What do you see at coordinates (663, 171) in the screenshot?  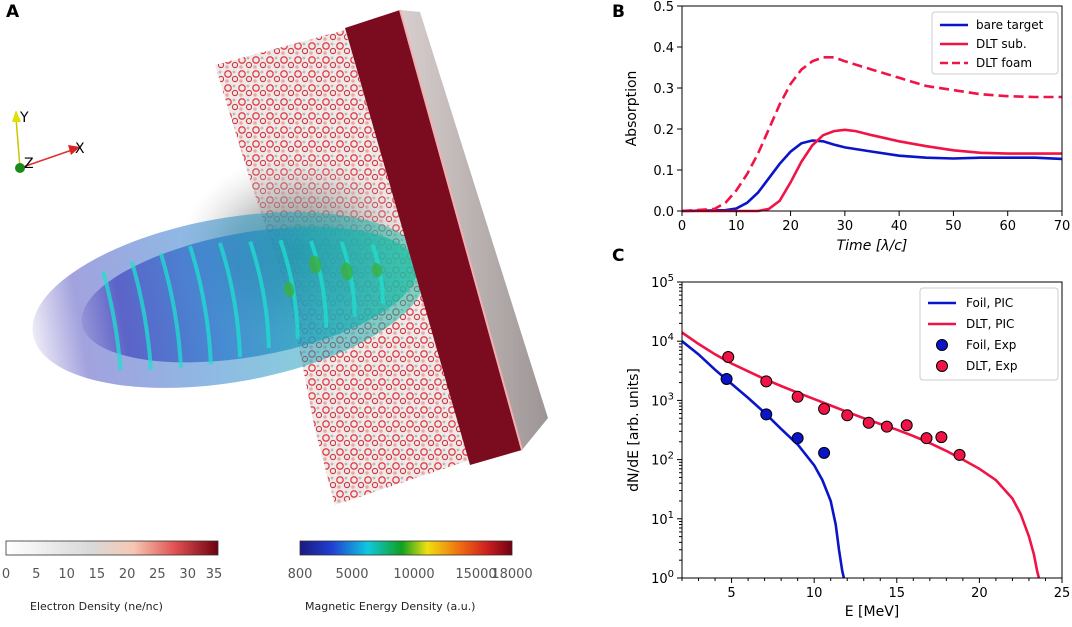 I see `y-tick-label: 0.1` at bounding box center [663, 171].